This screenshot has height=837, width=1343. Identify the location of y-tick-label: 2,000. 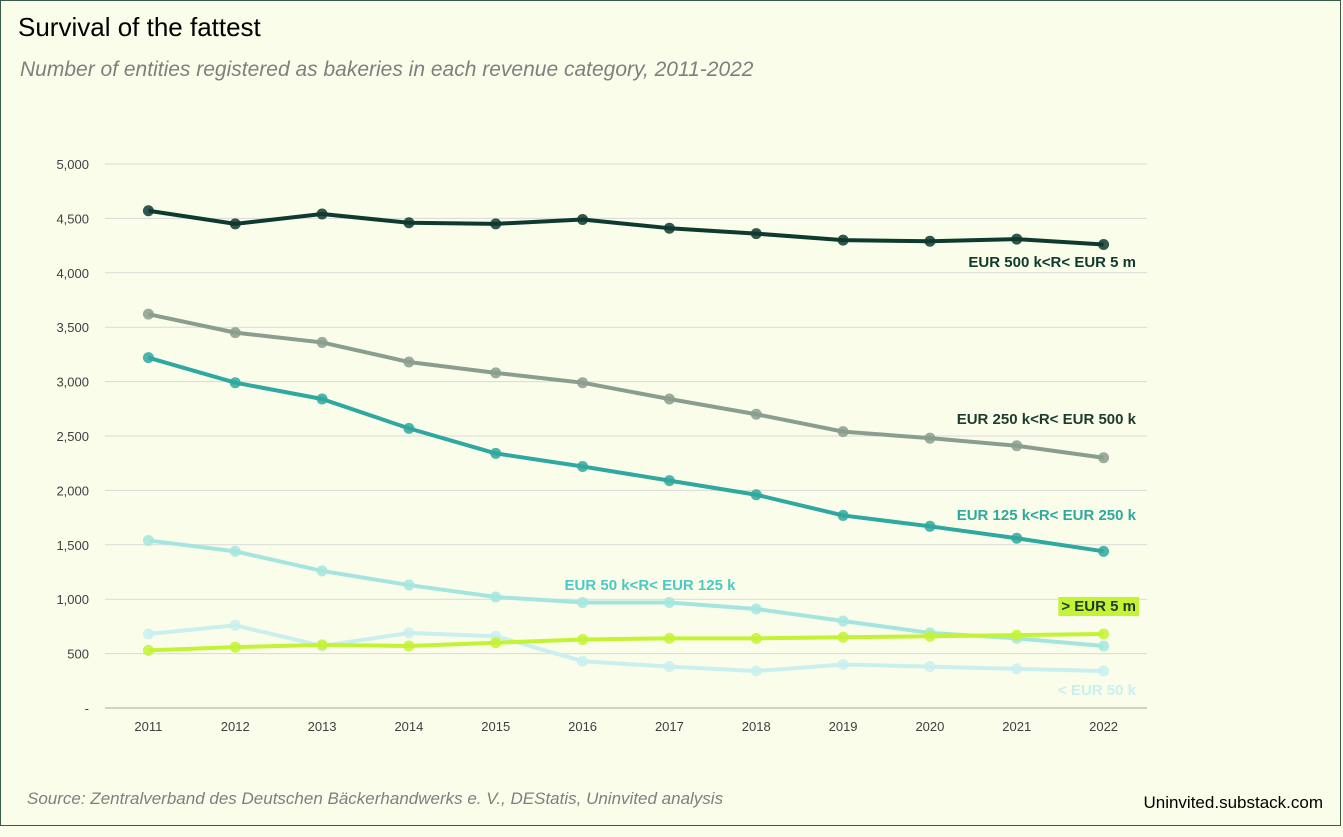
(72, 490).